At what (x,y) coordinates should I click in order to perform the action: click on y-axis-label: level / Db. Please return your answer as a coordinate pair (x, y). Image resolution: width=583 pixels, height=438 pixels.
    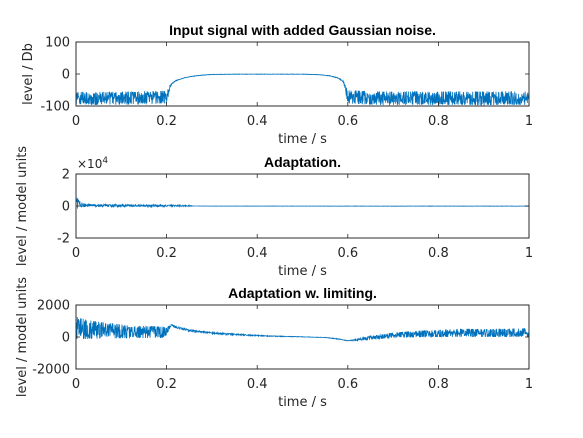
    Looking at the image, I should click on (28, 74).